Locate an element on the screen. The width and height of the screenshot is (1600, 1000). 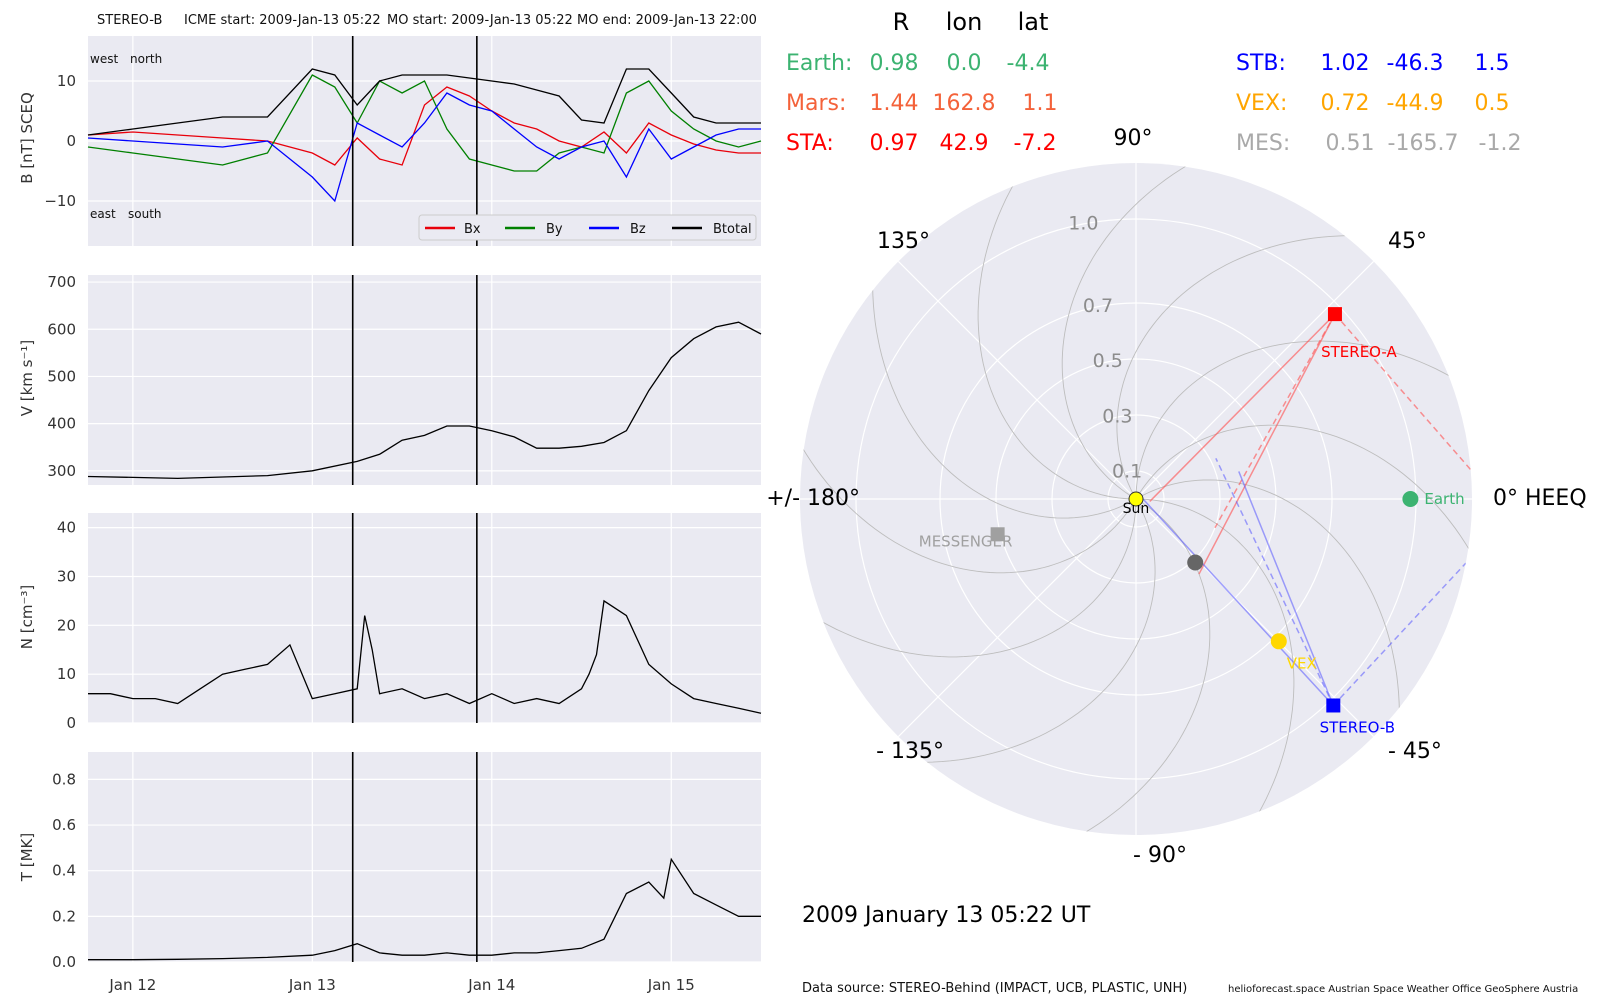
spacecraft-marker is located at coordinates (1195, 562).